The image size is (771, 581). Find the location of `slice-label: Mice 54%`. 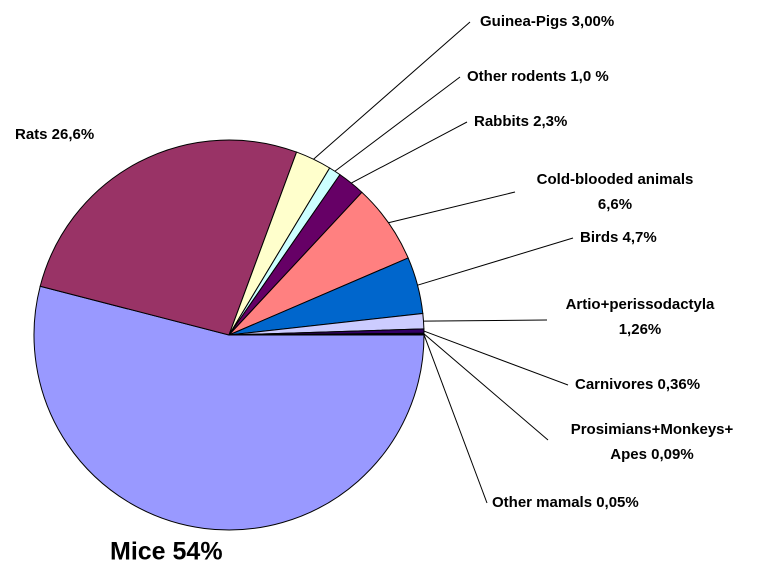

slice-label: Mice 54% is located at coordinates (166, 552).